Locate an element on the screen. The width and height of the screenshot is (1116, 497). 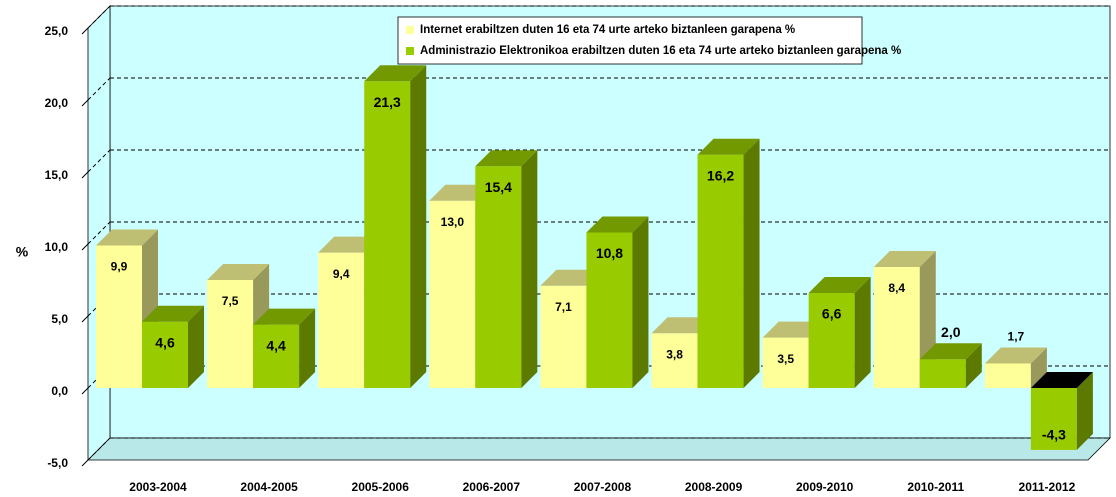
x-tick-label: 2008-2009 is located at coordinates (714, 487).